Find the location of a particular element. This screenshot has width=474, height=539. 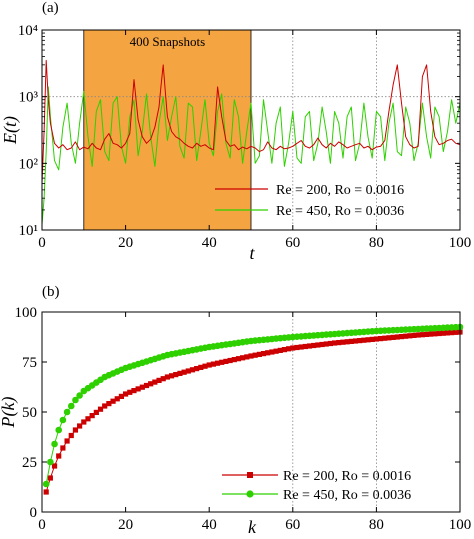

panel-a-y-axis-label: E(t) is located at coordinates (10, 130).